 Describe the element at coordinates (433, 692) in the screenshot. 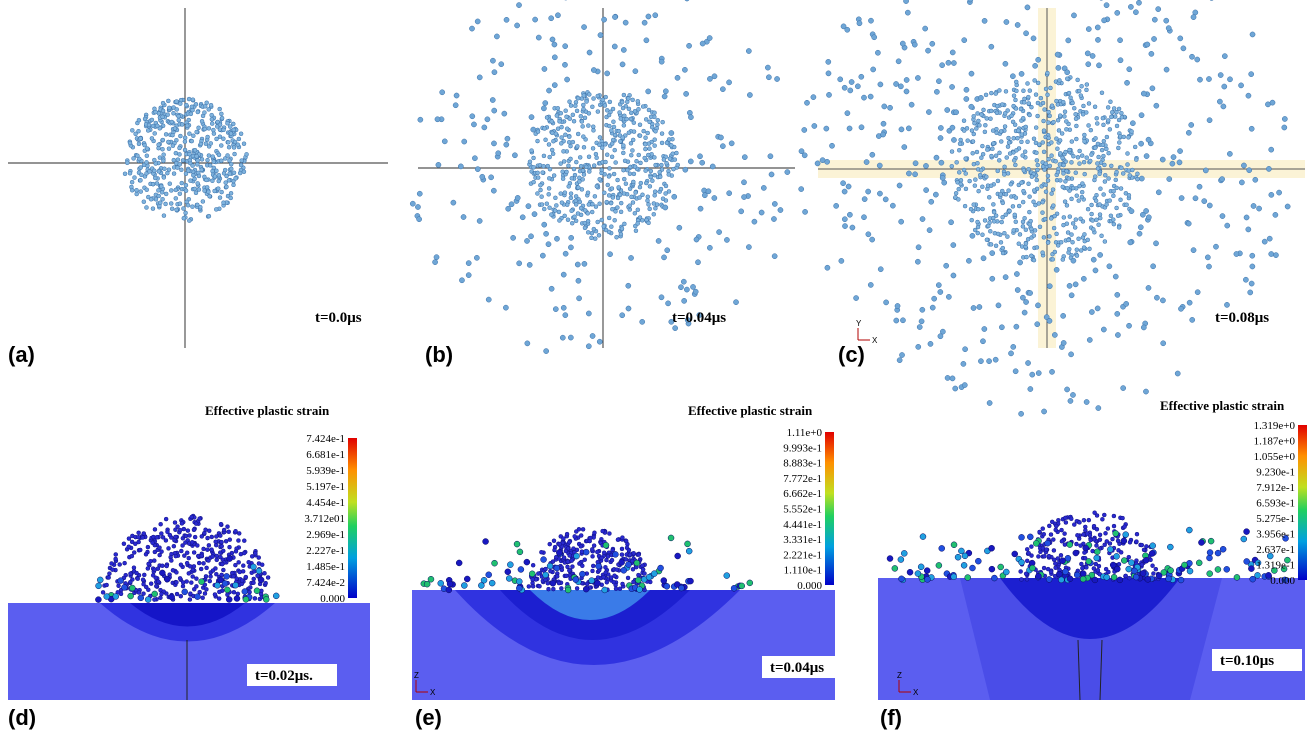

I see `axis-label: X` at that location.